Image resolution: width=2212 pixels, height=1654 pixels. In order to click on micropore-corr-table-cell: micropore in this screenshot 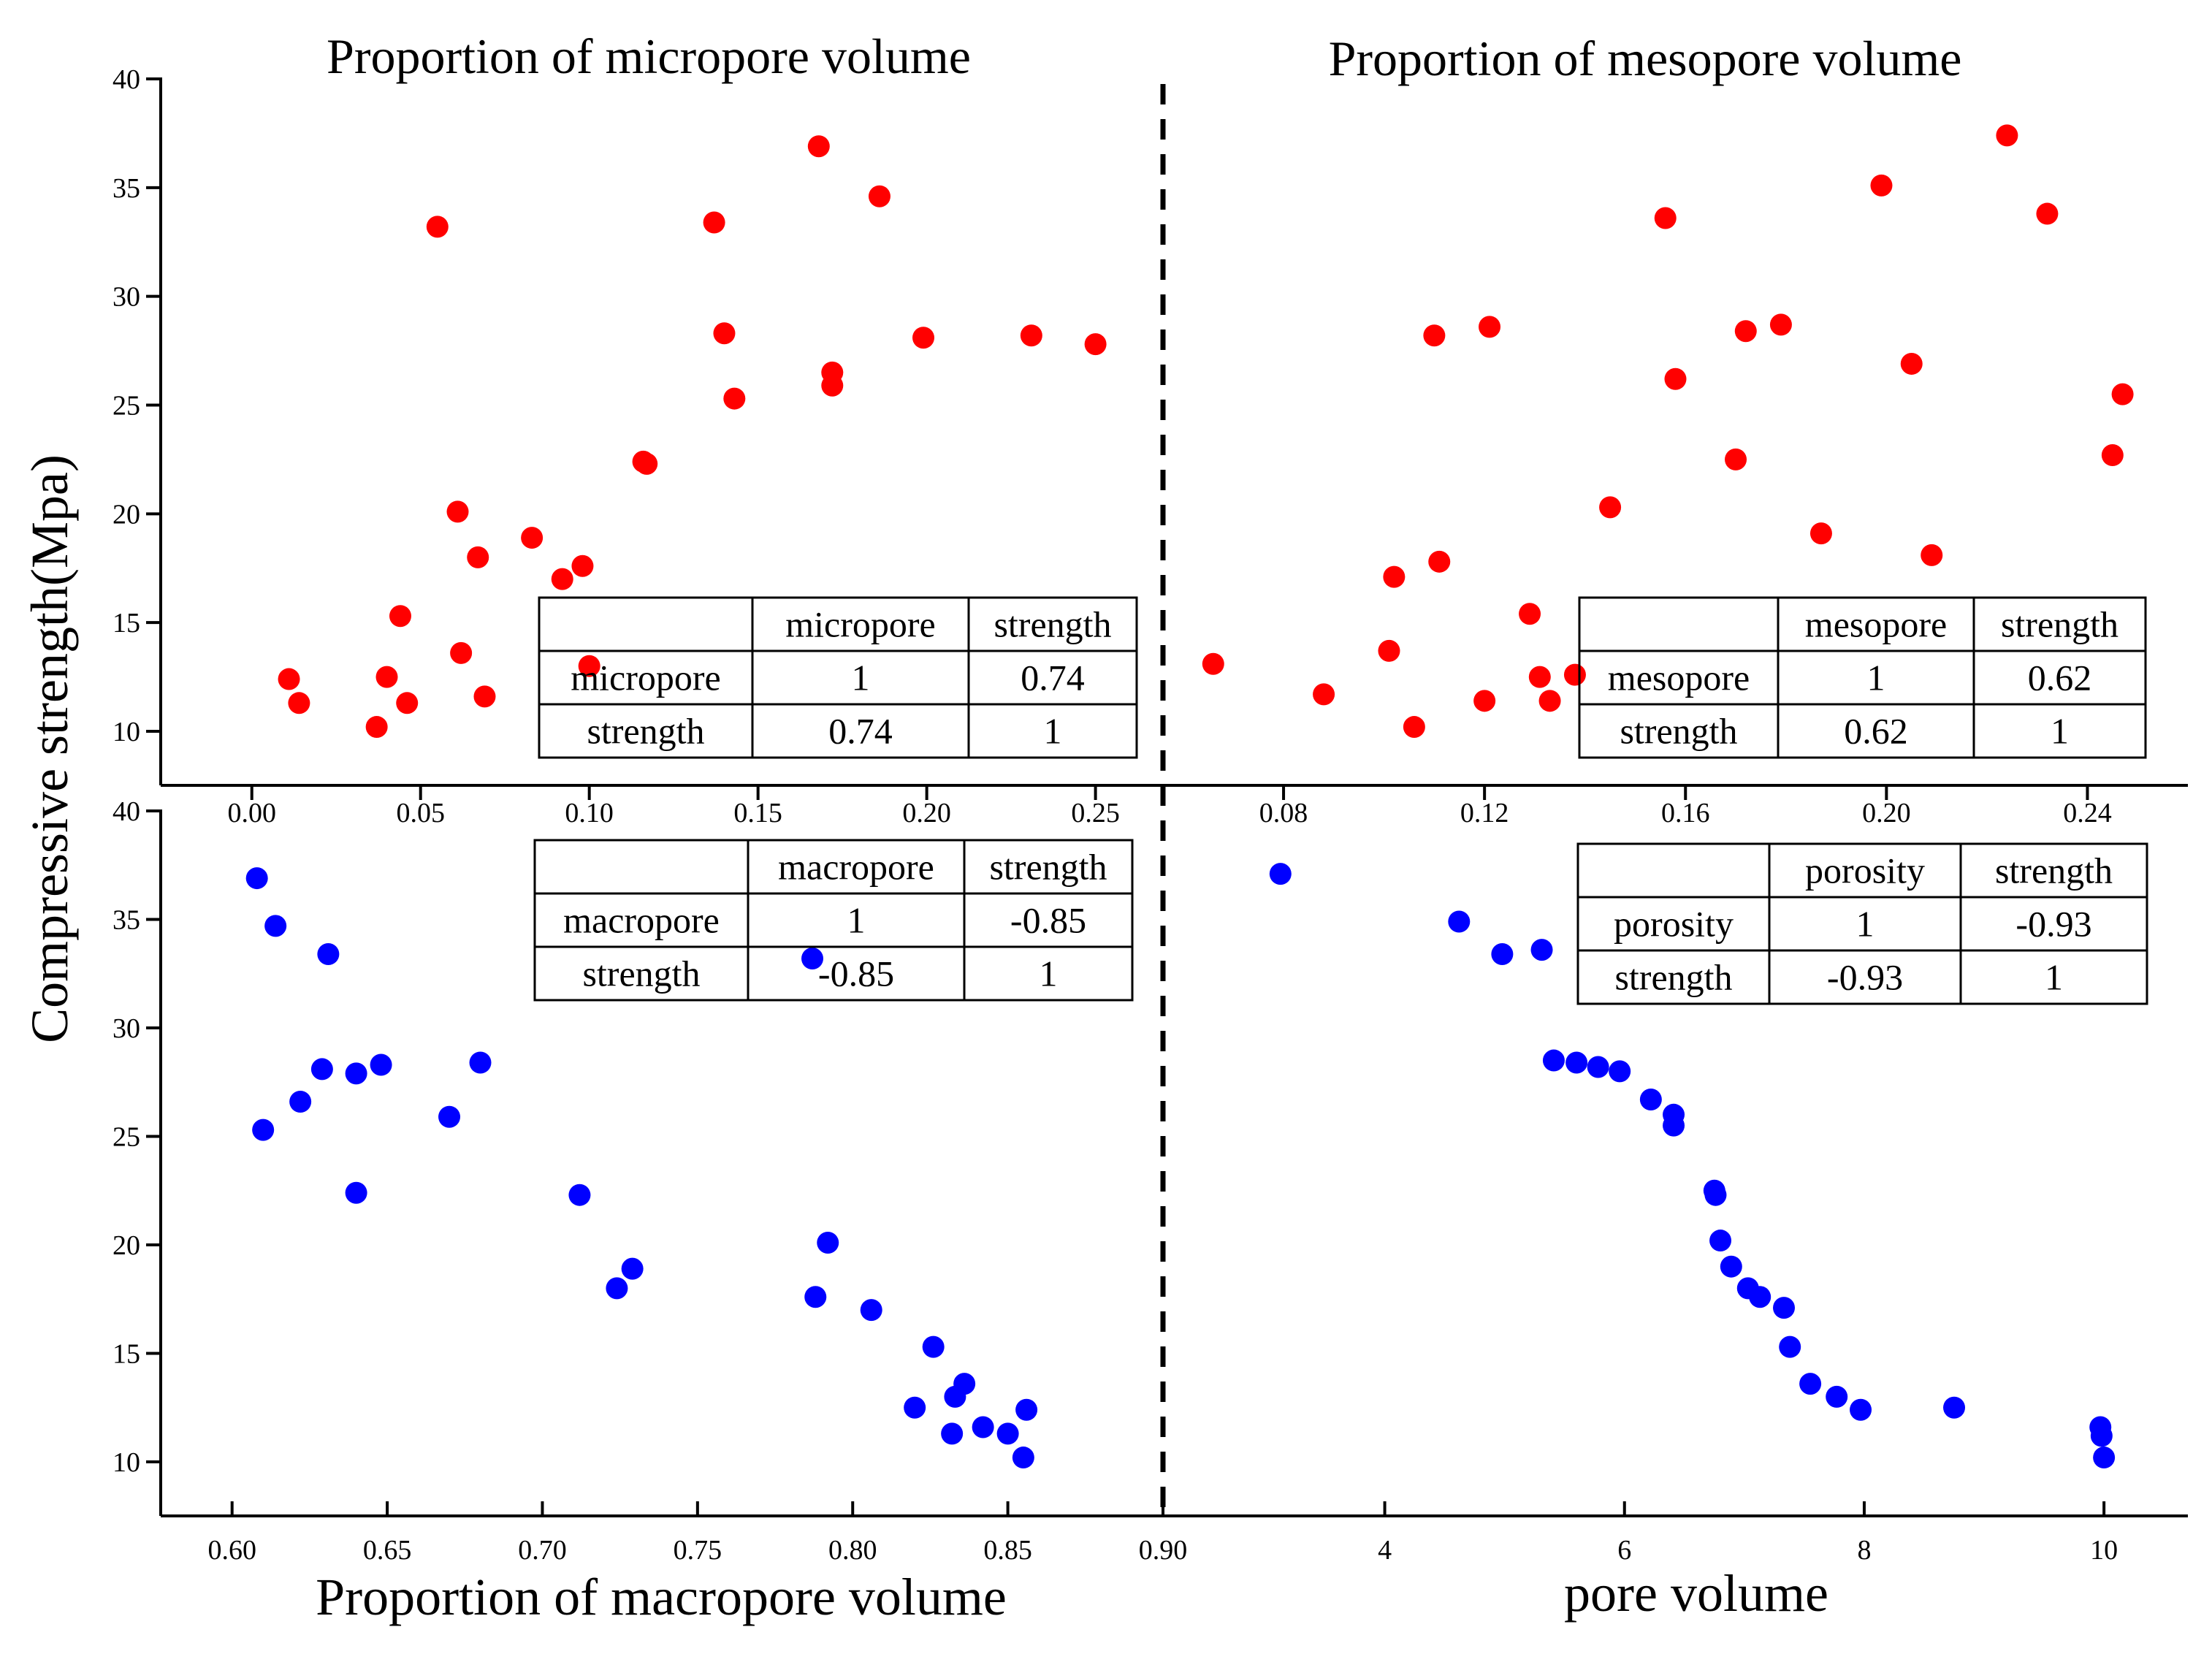, I will do `click(645, 678)`.